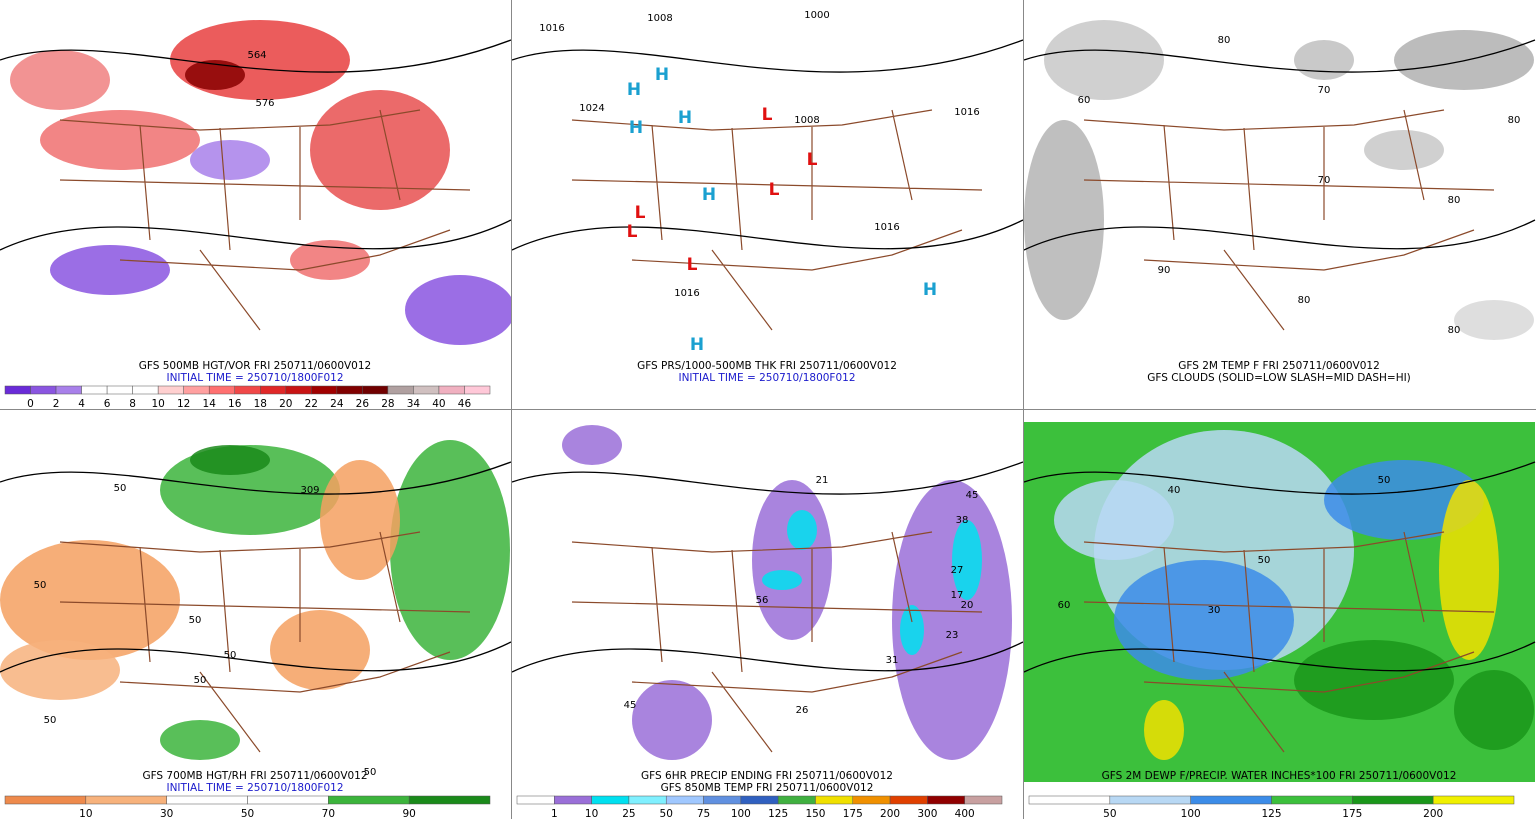  I want to click on caption: GFS CLOUDS (SOLID=LOW SLASH=MID DASH=HI), so click(1279, 378).